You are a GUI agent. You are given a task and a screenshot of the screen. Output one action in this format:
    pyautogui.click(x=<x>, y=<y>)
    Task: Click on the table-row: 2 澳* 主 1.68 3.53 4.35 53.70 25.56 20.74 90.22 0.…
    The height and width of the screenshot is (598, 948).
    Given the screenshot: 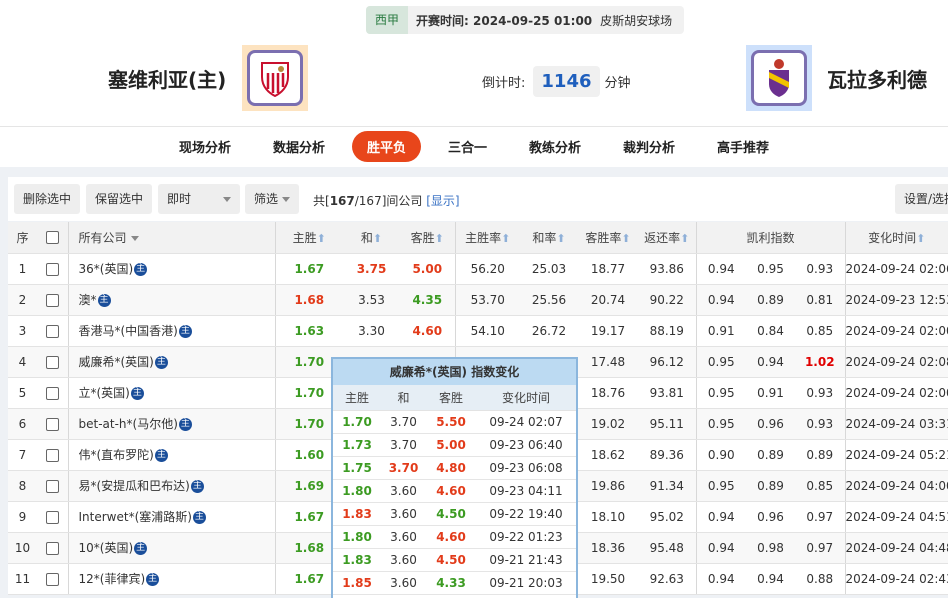 What is the action you would take?
    pyautogui.click(x=478, y=300)
    